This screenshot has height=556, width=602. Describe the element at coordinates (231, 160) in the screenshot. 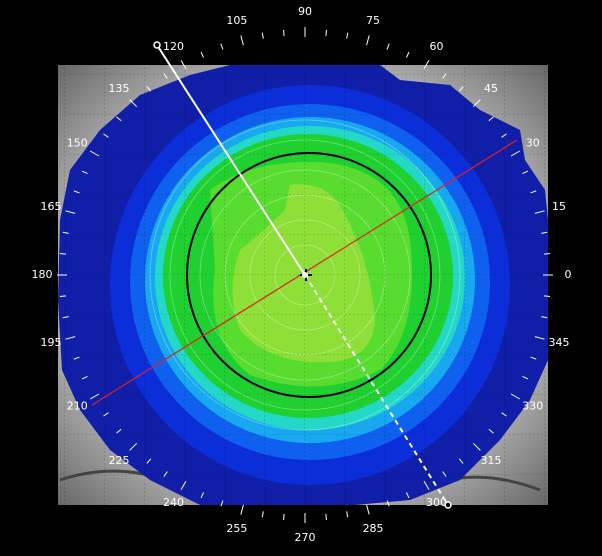

I see `axis-white` at that location.